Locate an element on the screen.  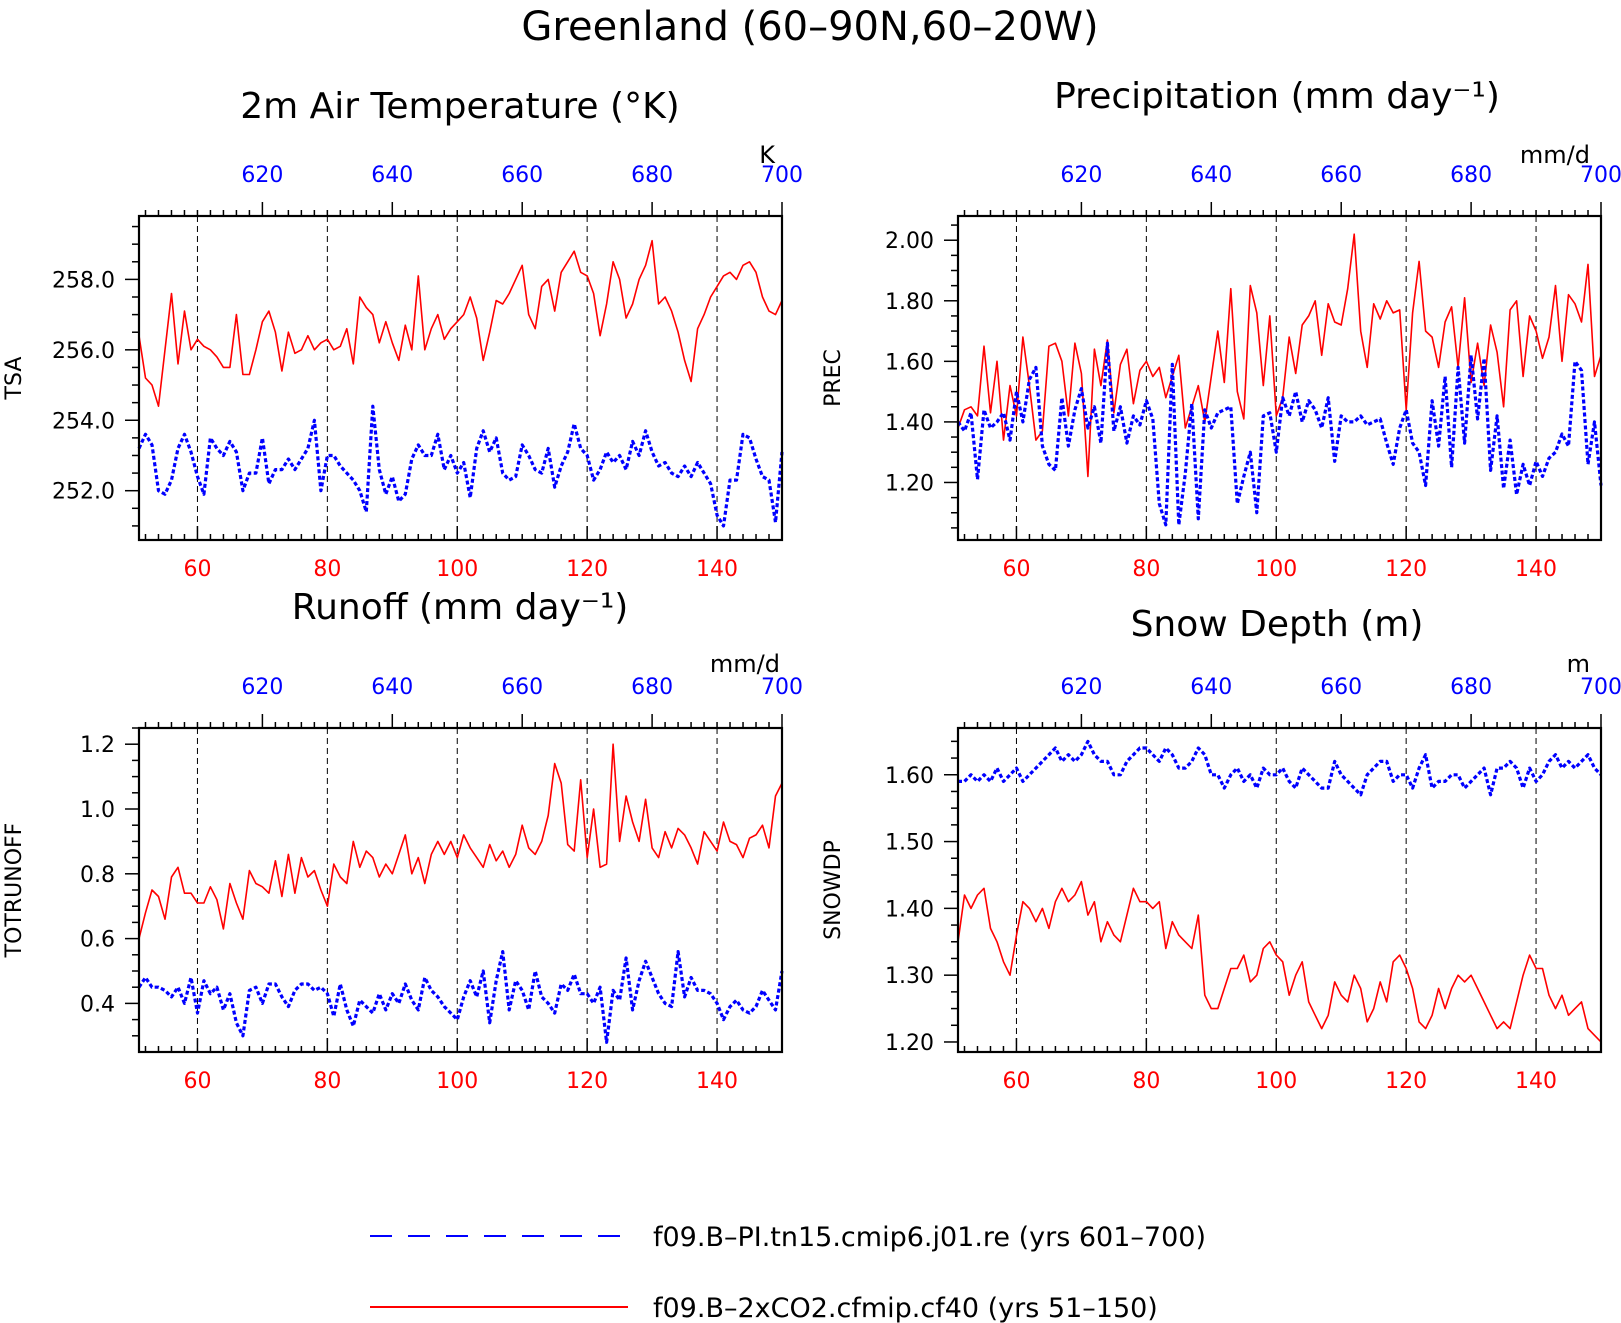
legend-label-blue: f09.B–PI.tn15.cmip6.j01.re (yrs 601–700) is located at coordinates (929, 1237).